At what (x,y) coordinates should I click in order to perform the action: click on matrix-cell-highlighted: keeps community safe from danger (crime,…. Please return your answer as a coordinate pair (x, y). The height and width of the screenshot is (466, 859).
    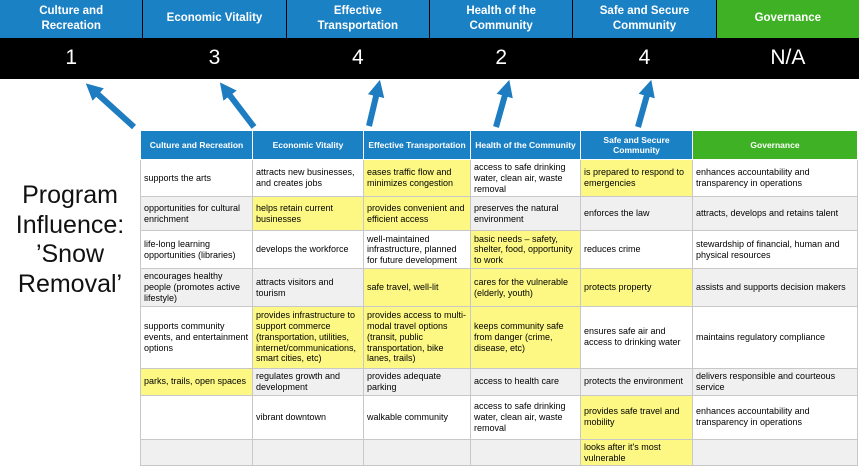
    Looking at the image, I should click on (525, 337).